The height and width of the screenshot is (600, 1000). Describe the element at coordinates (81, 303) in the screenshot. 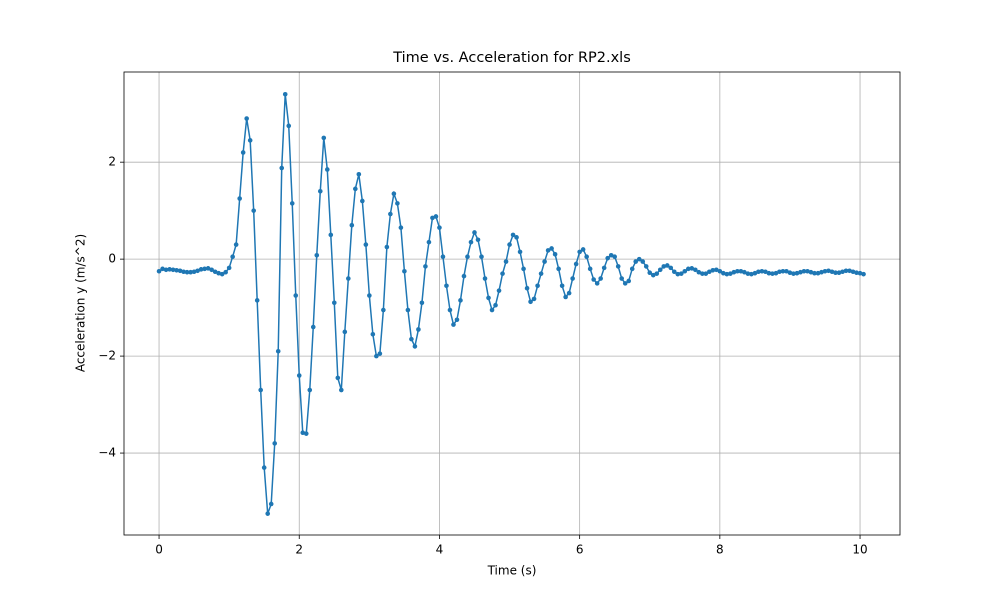

I see `y-axis-label: Acceleration y (m/s^2)` at that location.